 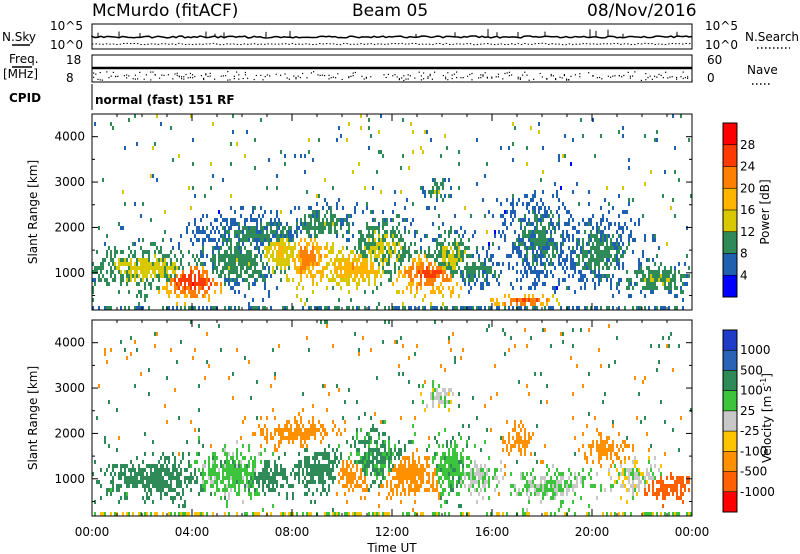 What do you see at coordinates (730, 177) in the screenshot?
I see `colorbar-swatch` at bounding box center [730, 177].